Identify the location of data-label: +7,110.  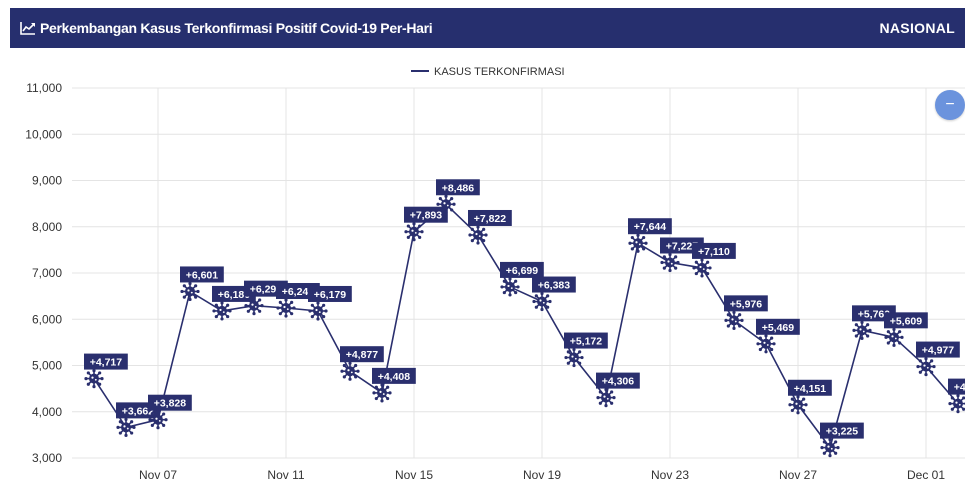
(714, 252).